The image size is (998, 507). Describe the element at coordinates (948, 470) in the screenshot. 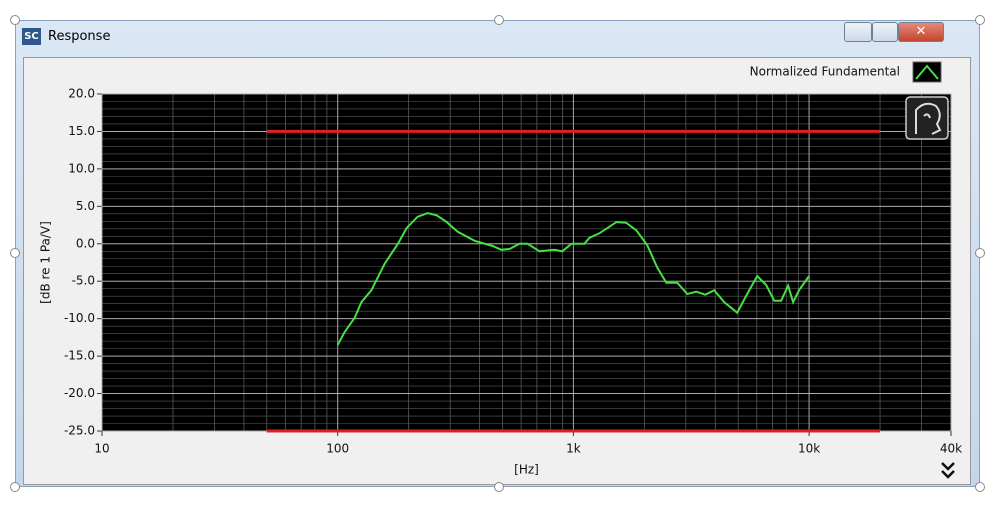

I see `expand-chevron` at that location.